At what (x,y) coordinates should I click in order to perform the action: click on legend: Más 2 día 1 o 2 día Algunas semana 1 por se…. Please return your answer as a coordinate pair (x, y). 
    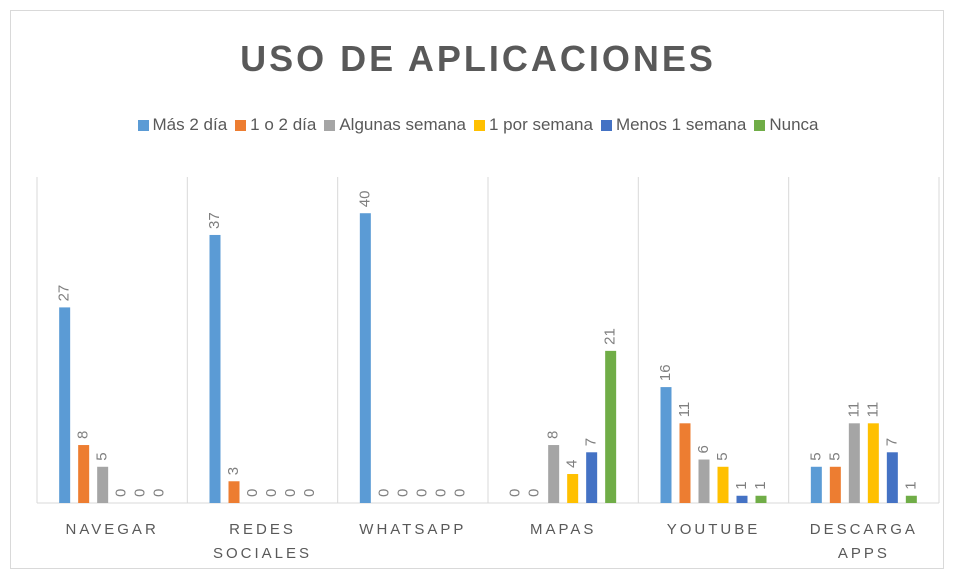
    Looking at the image, I should click on (478, 125).